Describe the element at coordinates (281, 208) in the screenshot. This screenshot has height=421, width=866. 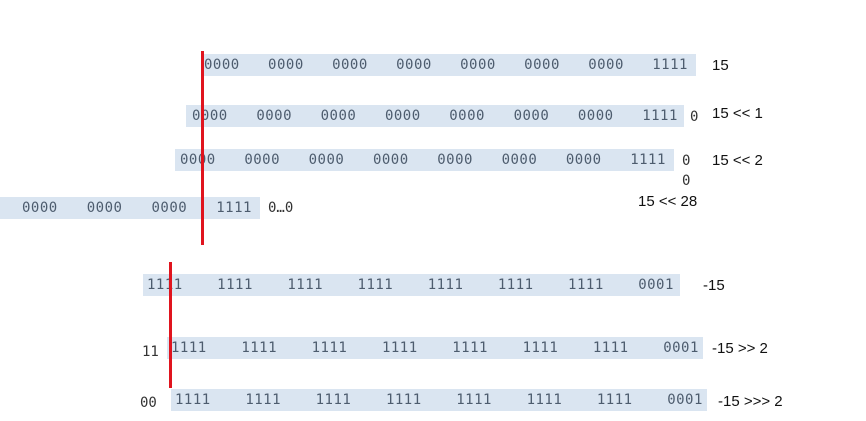
I see `row-15-shl28-suffix: 0…0` at that location.